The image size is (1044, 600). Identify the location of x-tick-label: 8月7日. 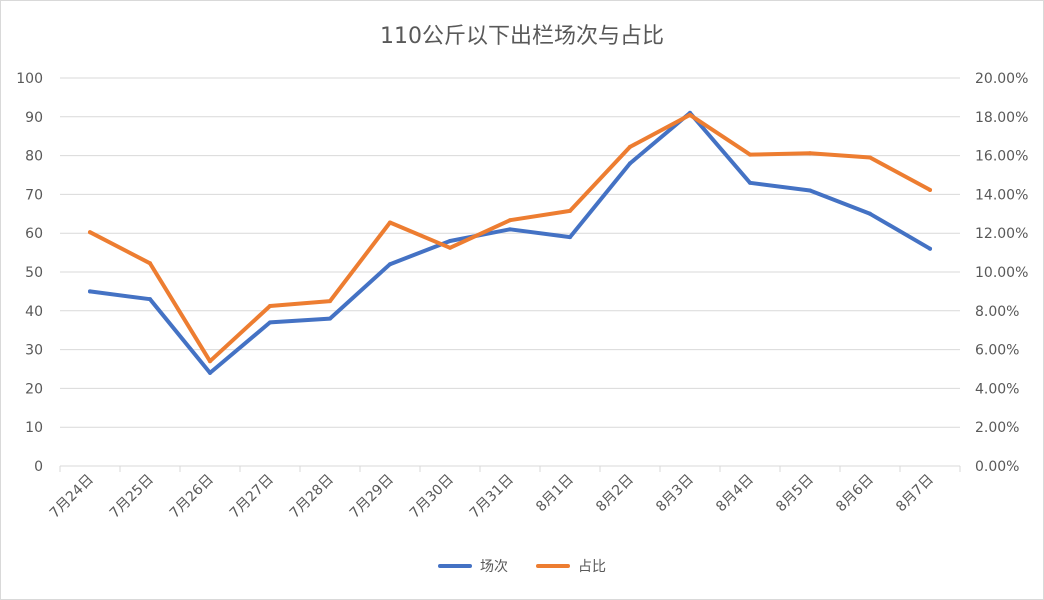
(915, 494).